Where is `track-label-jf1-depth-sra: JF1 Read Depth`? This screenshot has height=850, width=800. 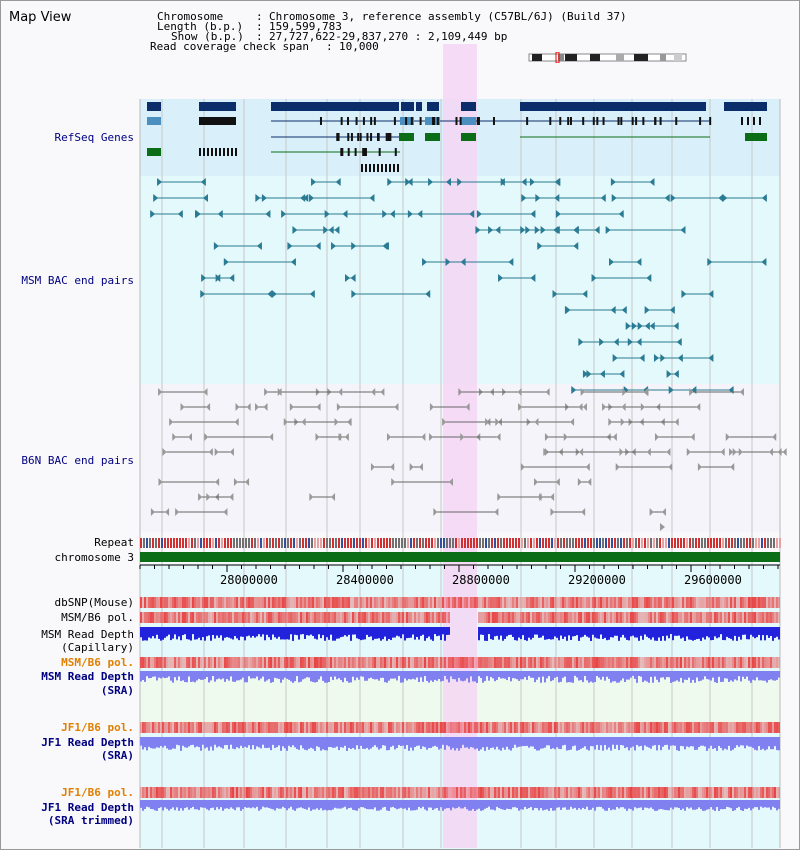
track-label-jf1-depth-sra: JF1 Read Depth is located at coordinates (87, 742).